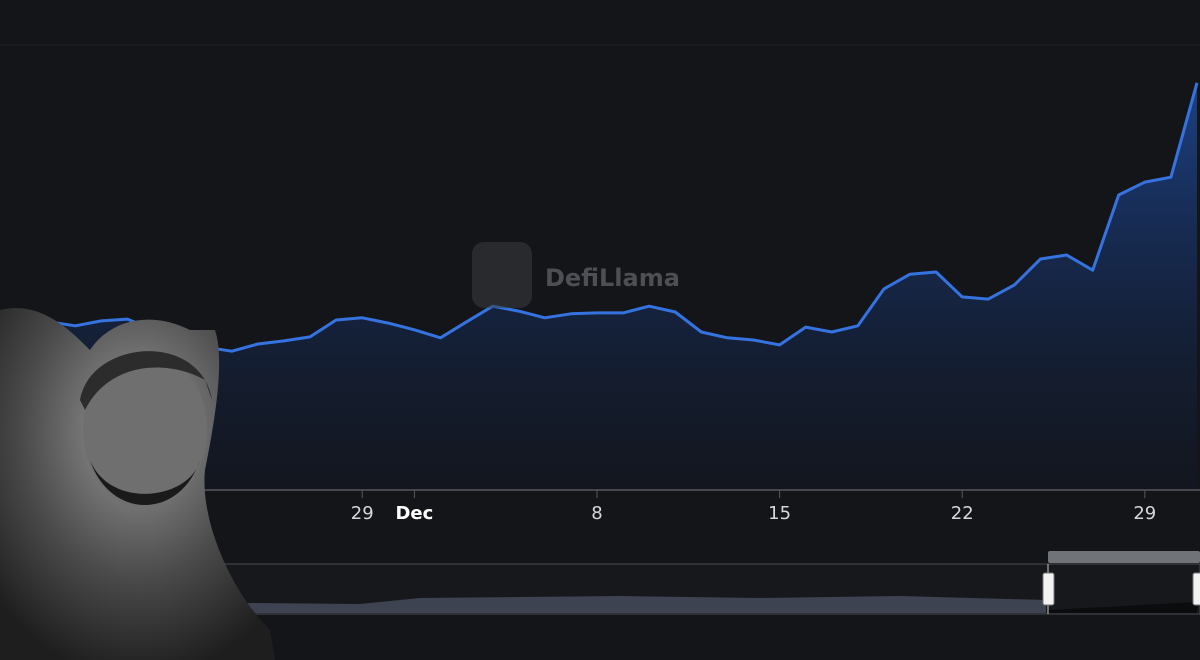  What do you see at coordinates (962, 513) in the screenshot?
I see `x-tick-label: 22` at bounding box center [962, 513].